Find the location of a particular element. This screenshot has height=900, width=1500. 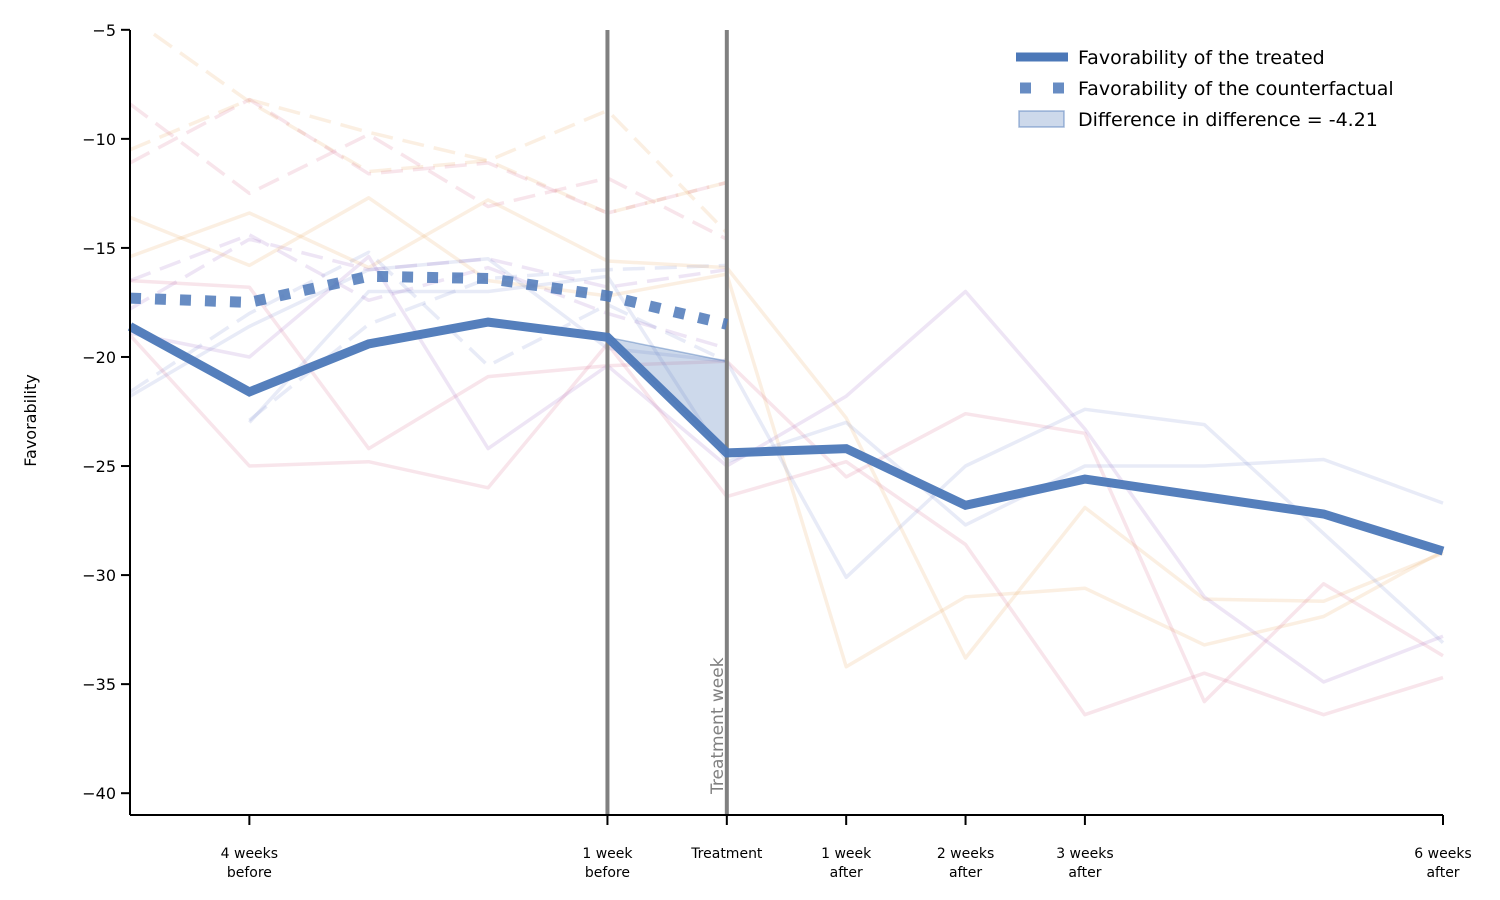

annotation-layer: Treatment week is located at coordinates (718, 726).